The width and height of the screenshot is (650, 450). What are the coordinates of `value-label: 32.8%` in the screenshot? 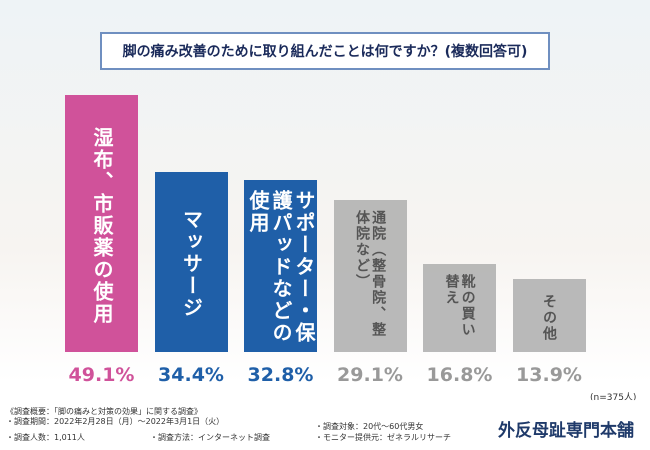 It's located at (280, 375).